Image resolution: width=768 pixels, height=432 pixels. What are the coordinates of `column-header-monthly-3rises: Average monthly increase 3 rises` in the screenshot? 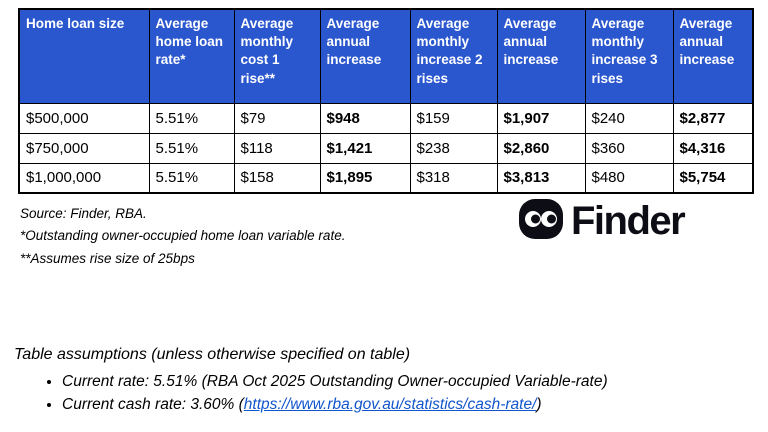 It's located at (629, 56).